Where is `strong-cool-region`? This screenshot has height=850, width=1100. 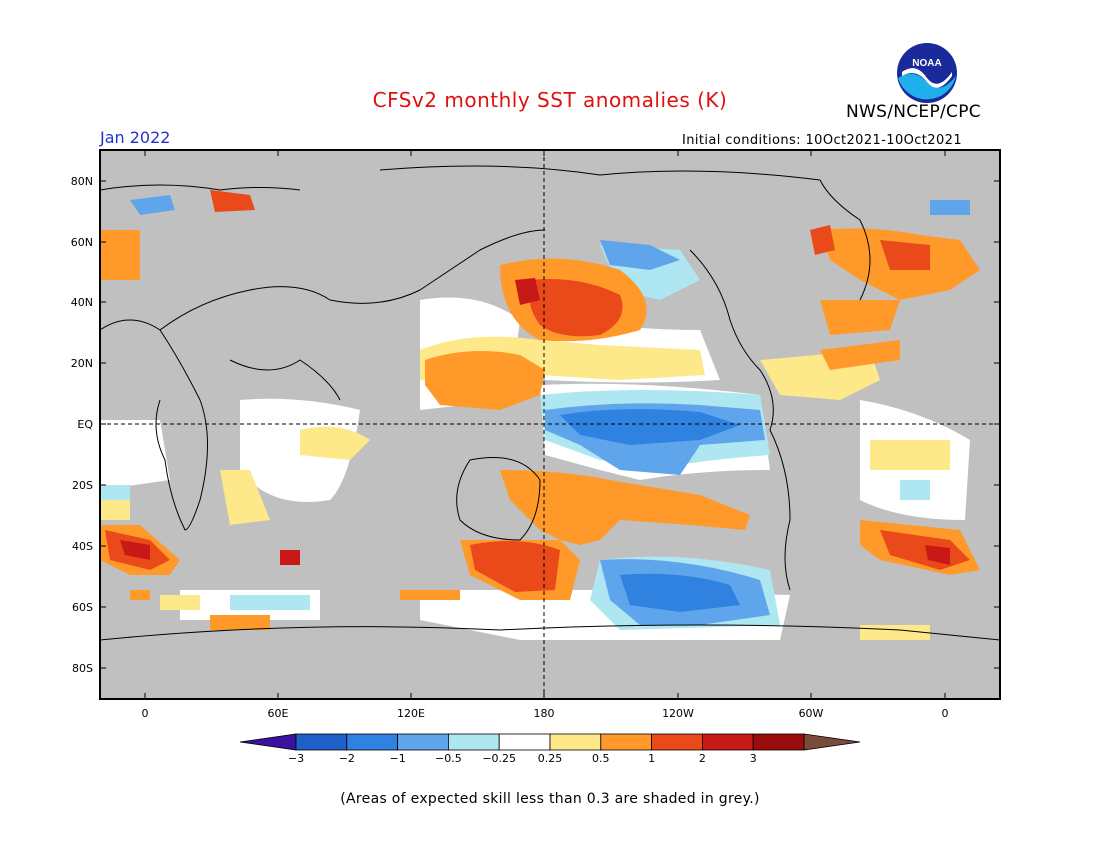 strong-cool-region is located at coordinates (650, 510).